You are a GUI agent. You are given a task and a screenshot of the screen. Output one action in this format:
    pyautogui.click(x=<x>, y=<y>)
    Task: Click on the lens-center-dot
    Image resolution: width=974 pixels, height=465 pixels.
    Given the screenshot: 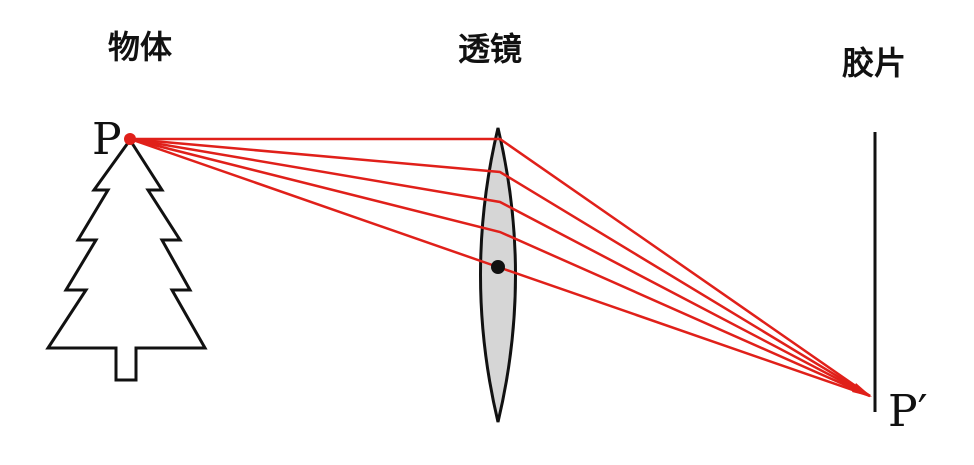 What is the action you would take?
    pyautogui.click(x=498, y=267)
    